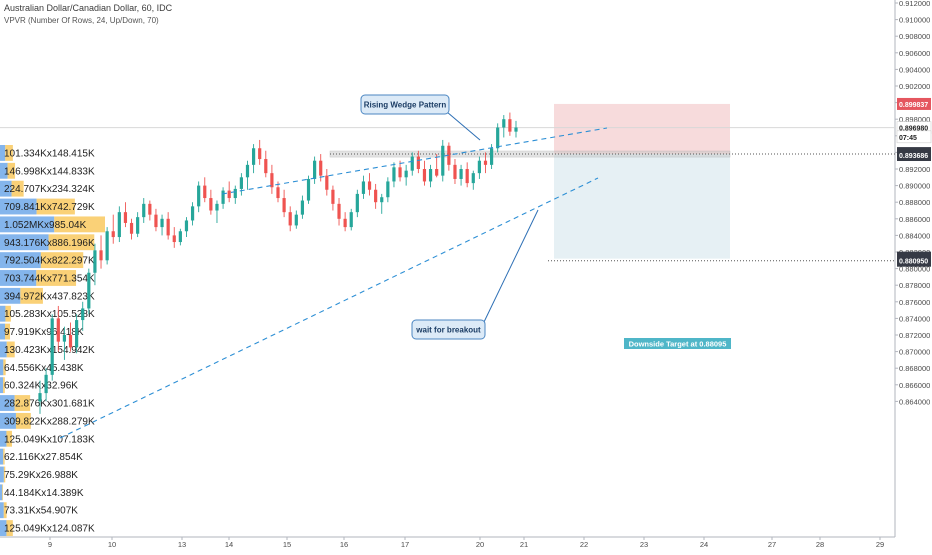 Image resolution: width=932 pixels, height=555 pixels. I want to click on target-label-bg, so click(677, 343).